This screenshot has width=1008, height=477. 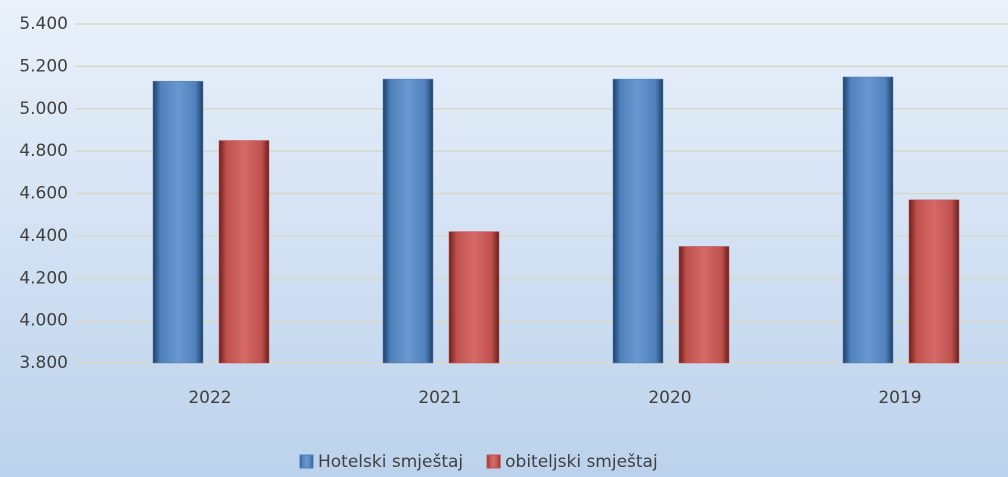 What do you see at coordinates (43, 66) in the screenshot?
I see `y-tick-label: 5.200` at bounding box center [43, 66].